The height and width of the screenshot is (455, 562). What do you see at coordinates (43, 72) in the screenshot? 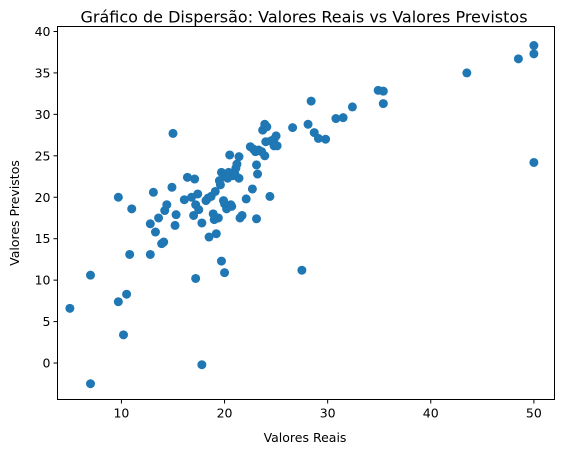
I see `y-tick-label: 35` at bounding box center [43, 72].